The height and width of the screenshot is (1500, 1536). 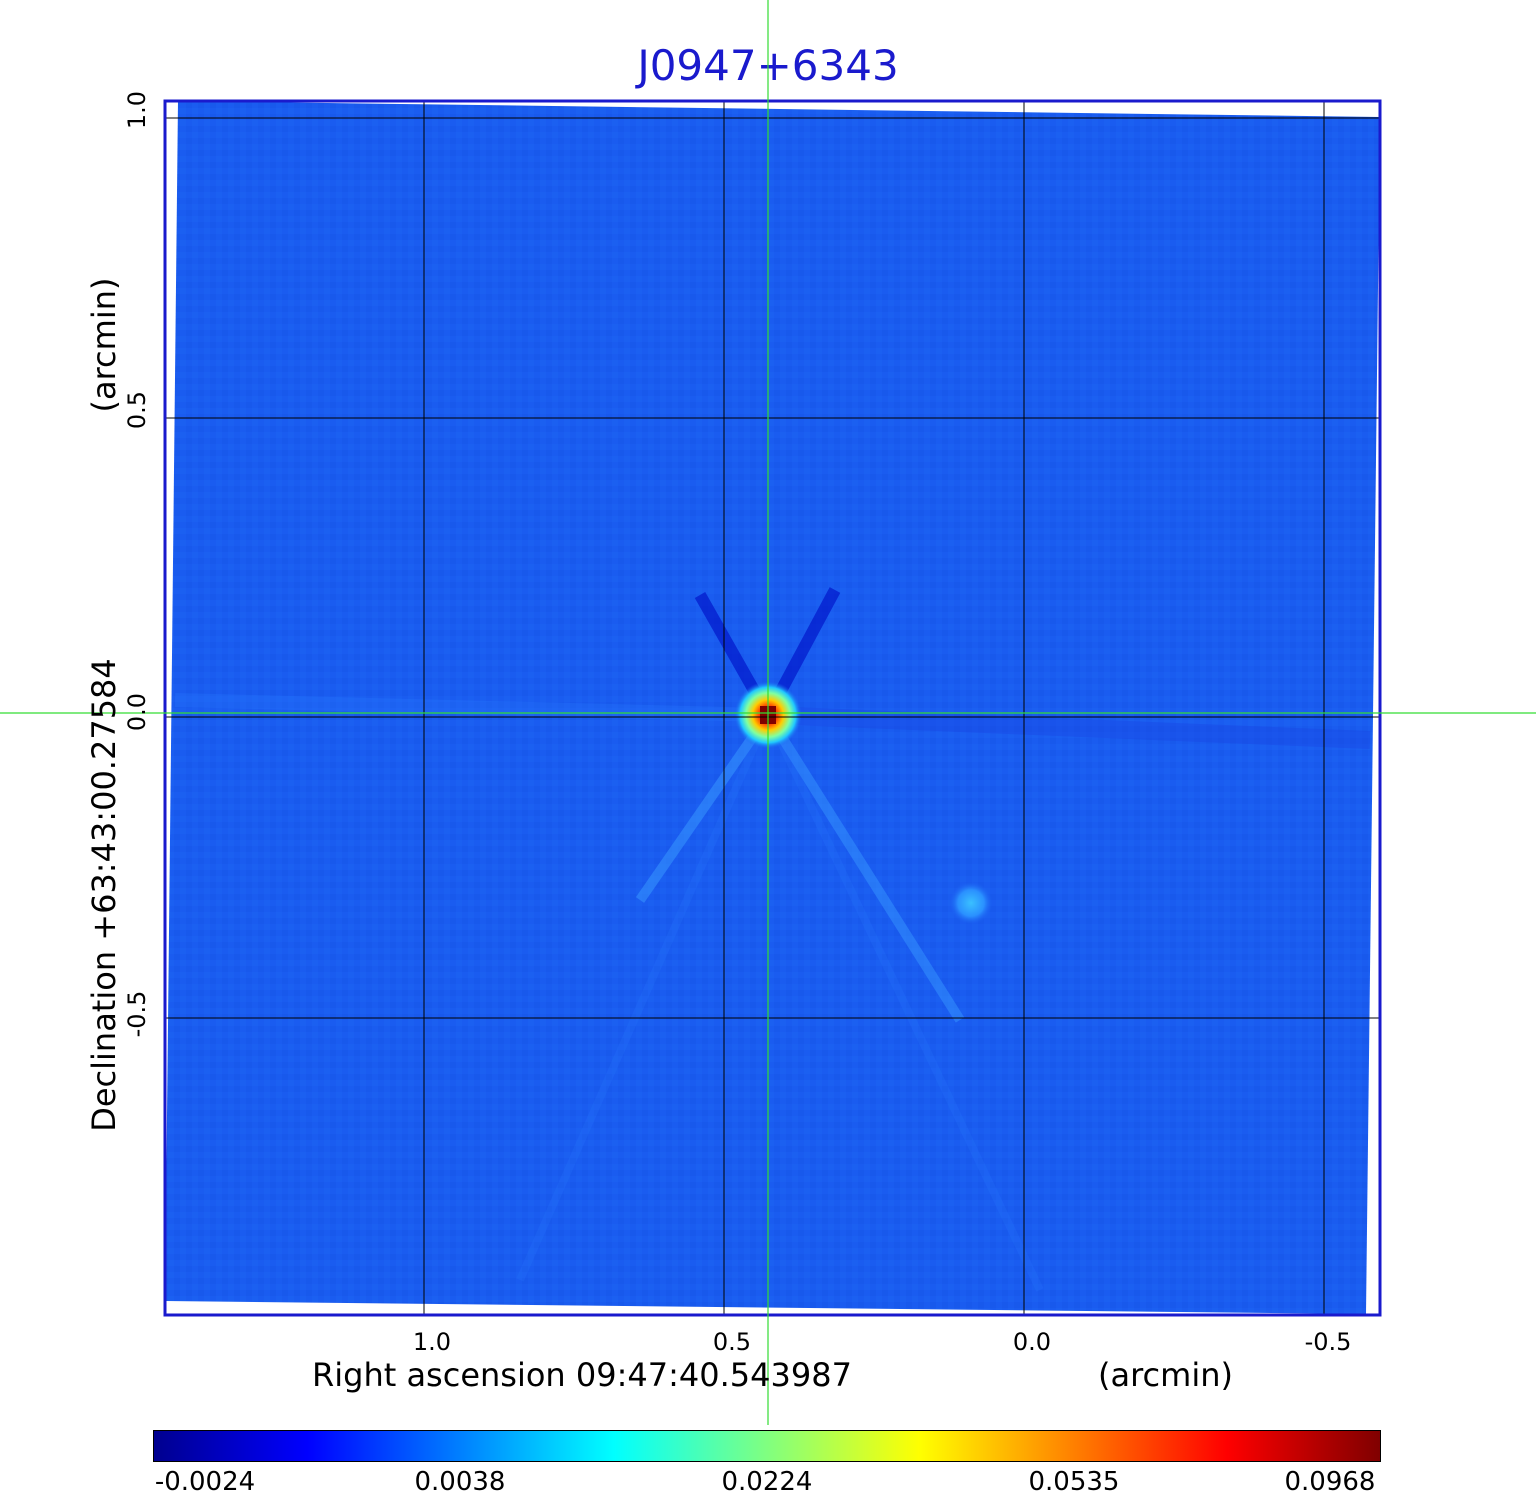 I want to click on y-tick-label: 0.5, so click(x=137, y=410).